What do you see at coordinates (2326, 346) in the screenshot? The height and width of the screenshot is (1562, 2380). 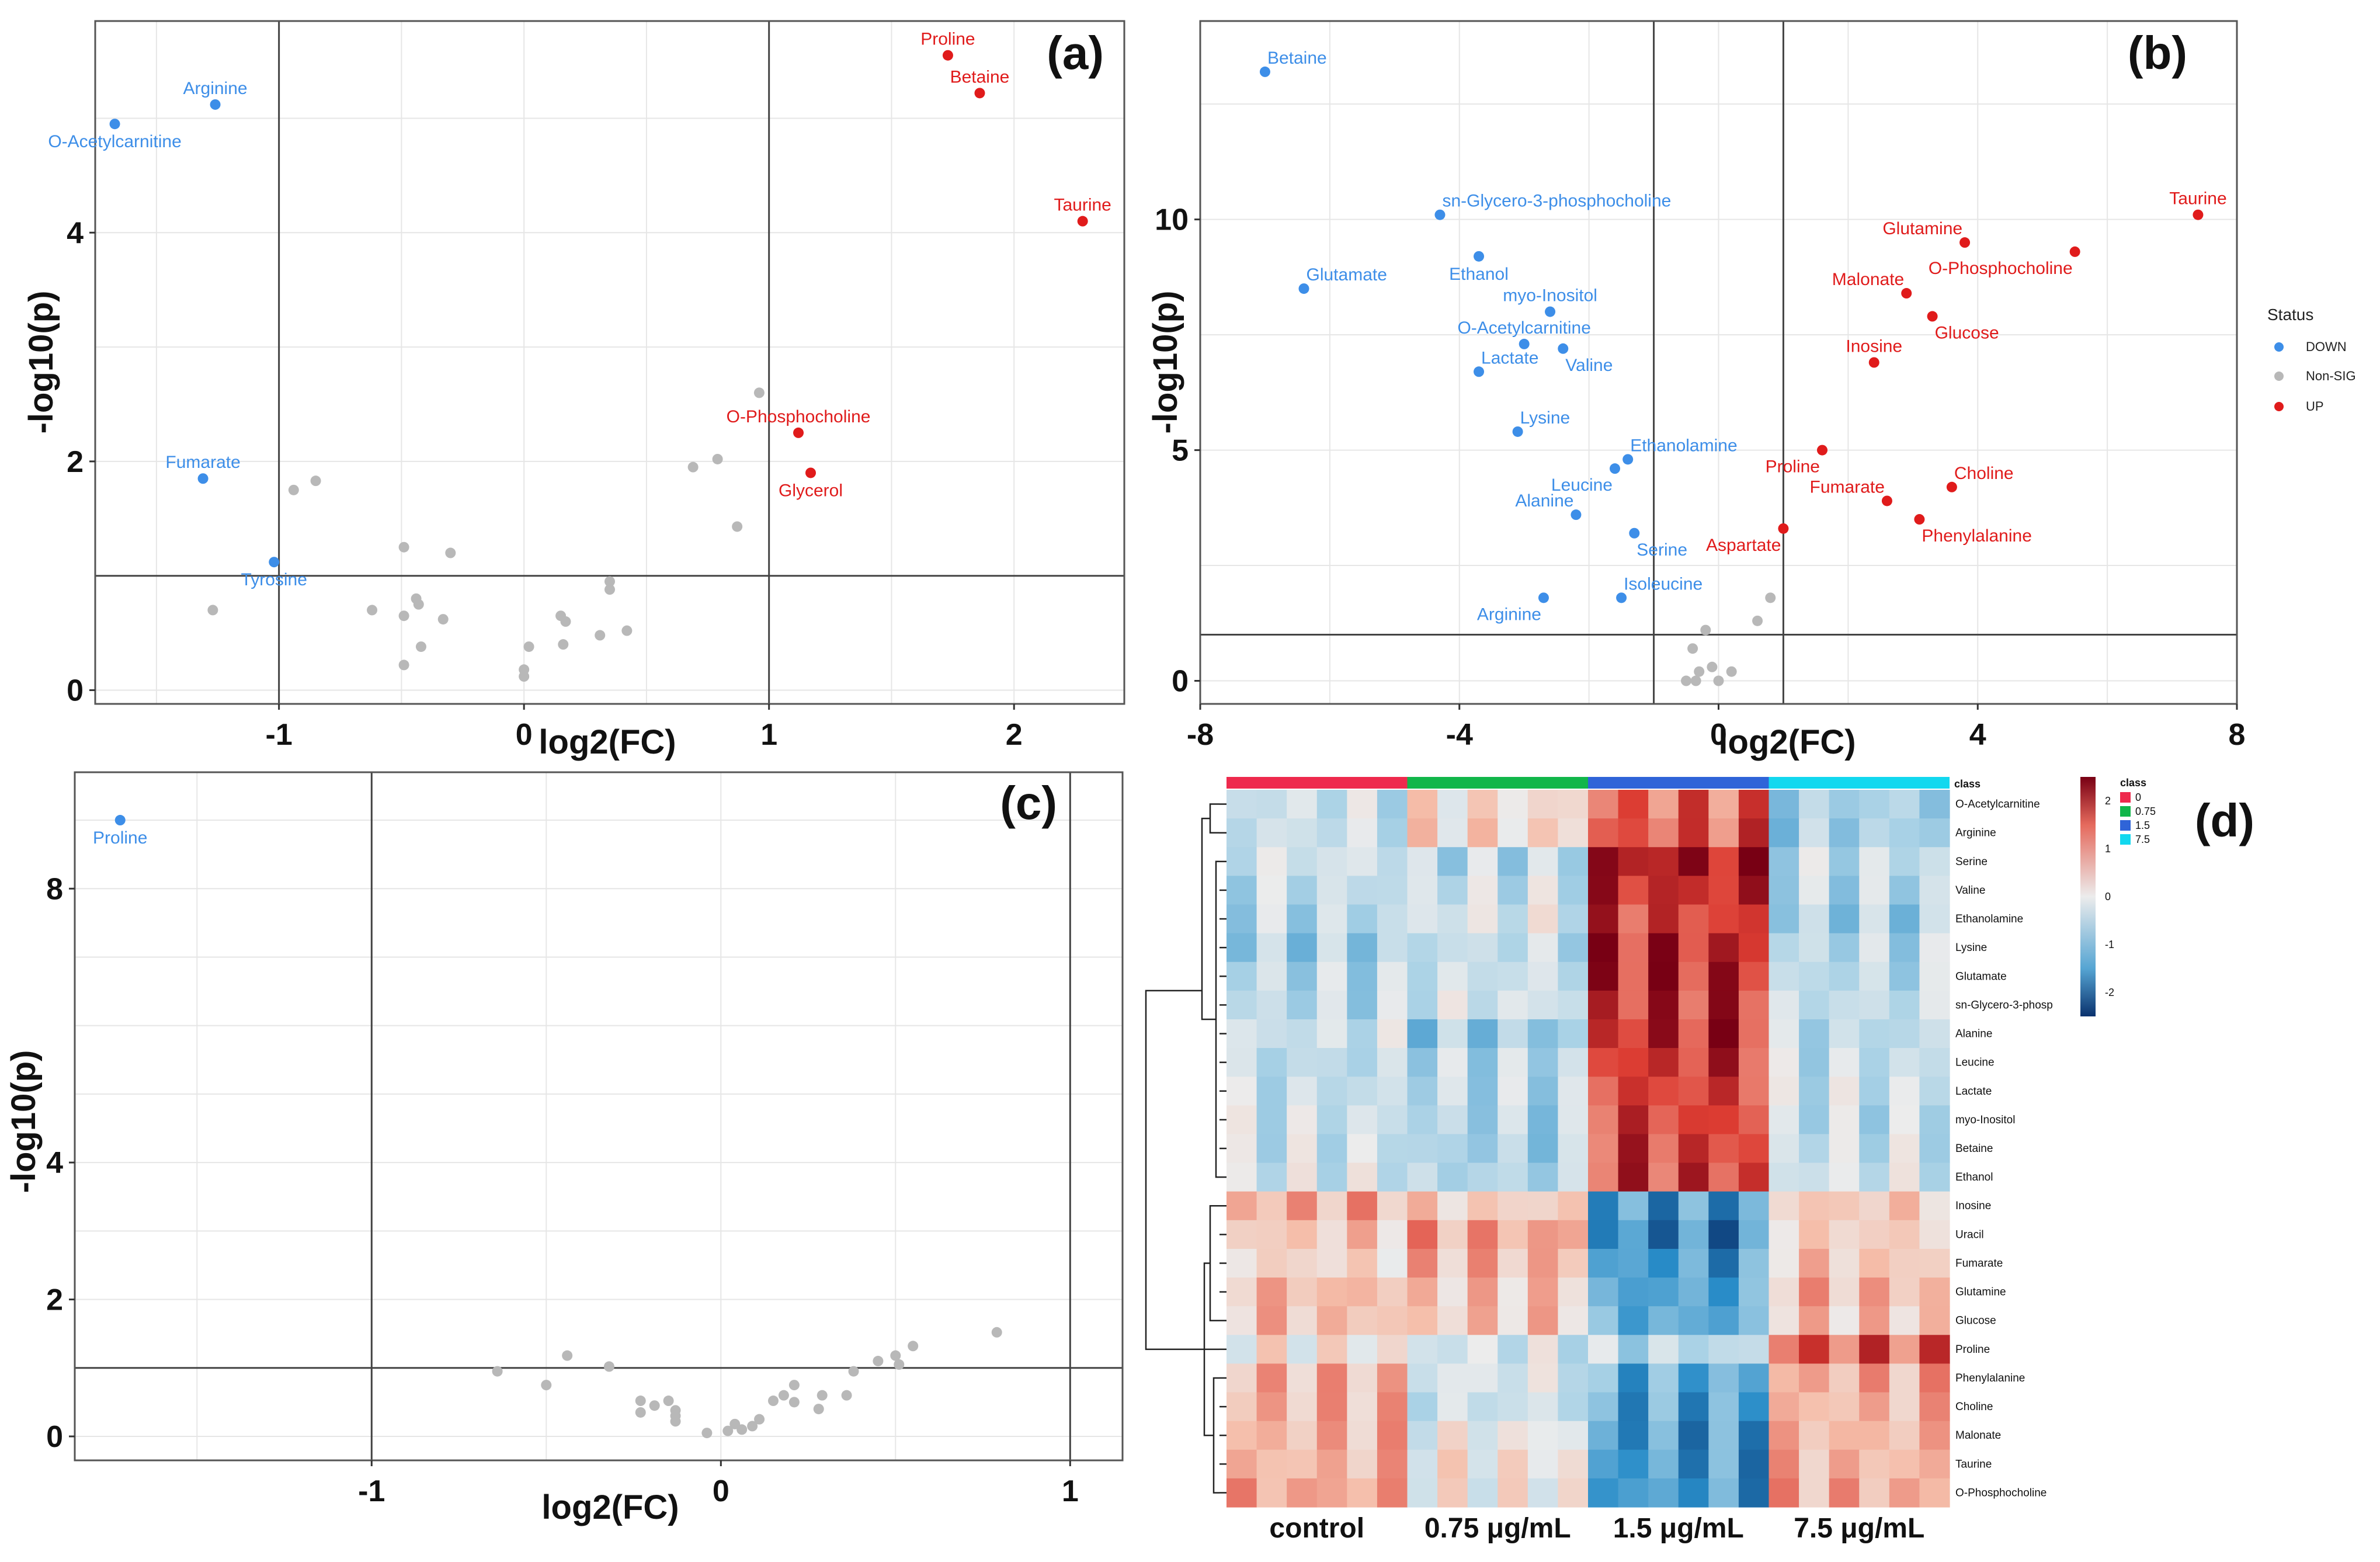 I see `legend-down-label: DOWN` at bounding box center [2326, 346].